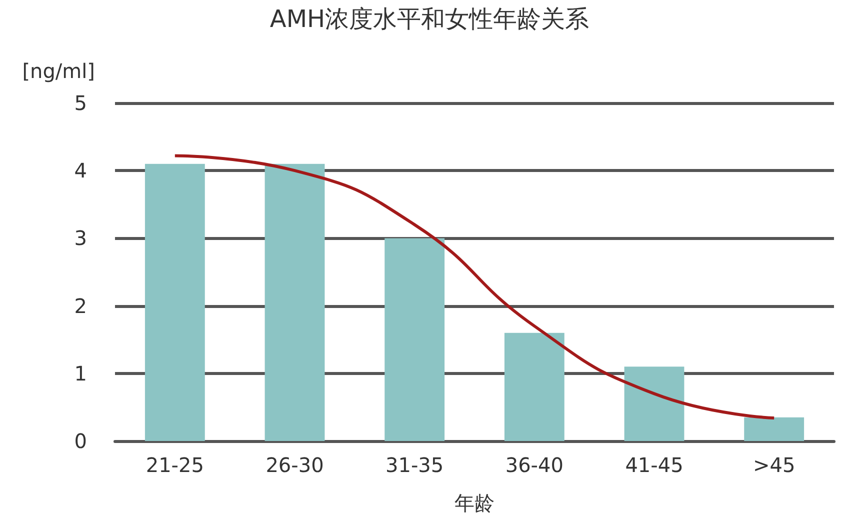 This screenshot has height=528, width=859. What do you see at coordinates (654, 465) in the screenshot?
I see `x-tick-label: 41-45` at bounding box center [654, 465].